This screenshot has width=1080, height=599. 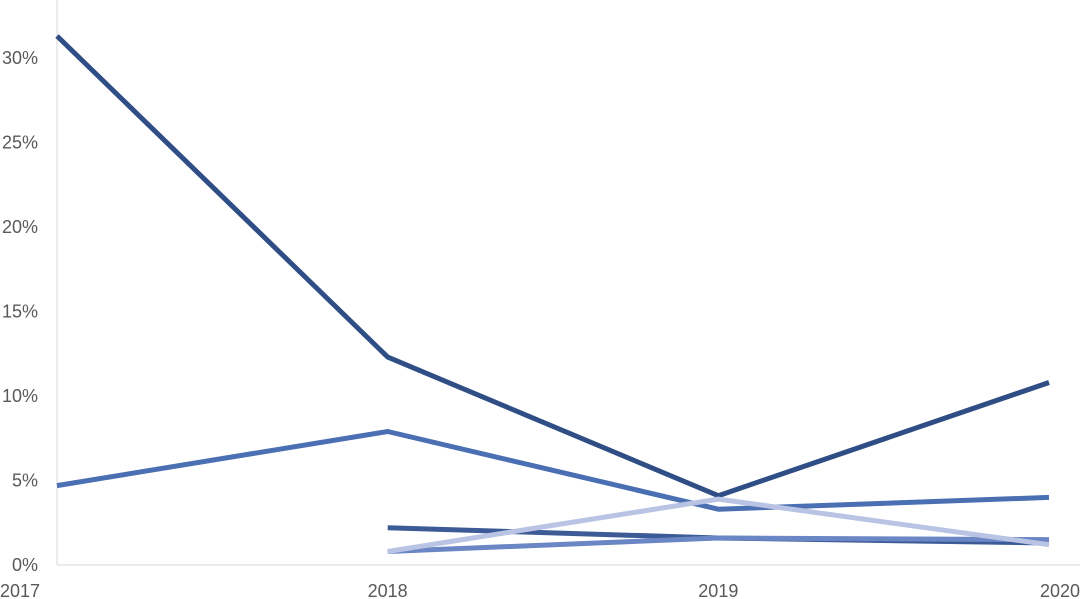 I want to click on y-tick-label: 25%, so click(x=20, y=143).